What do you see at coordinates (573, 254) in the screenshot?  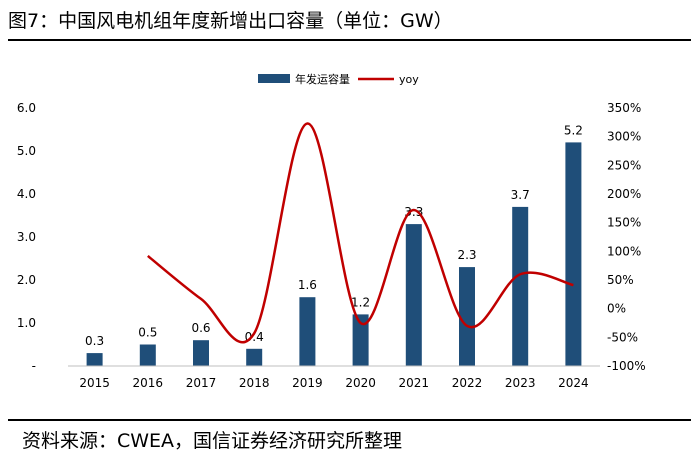 I see `bar-2024` at bounding box center [573, 254].